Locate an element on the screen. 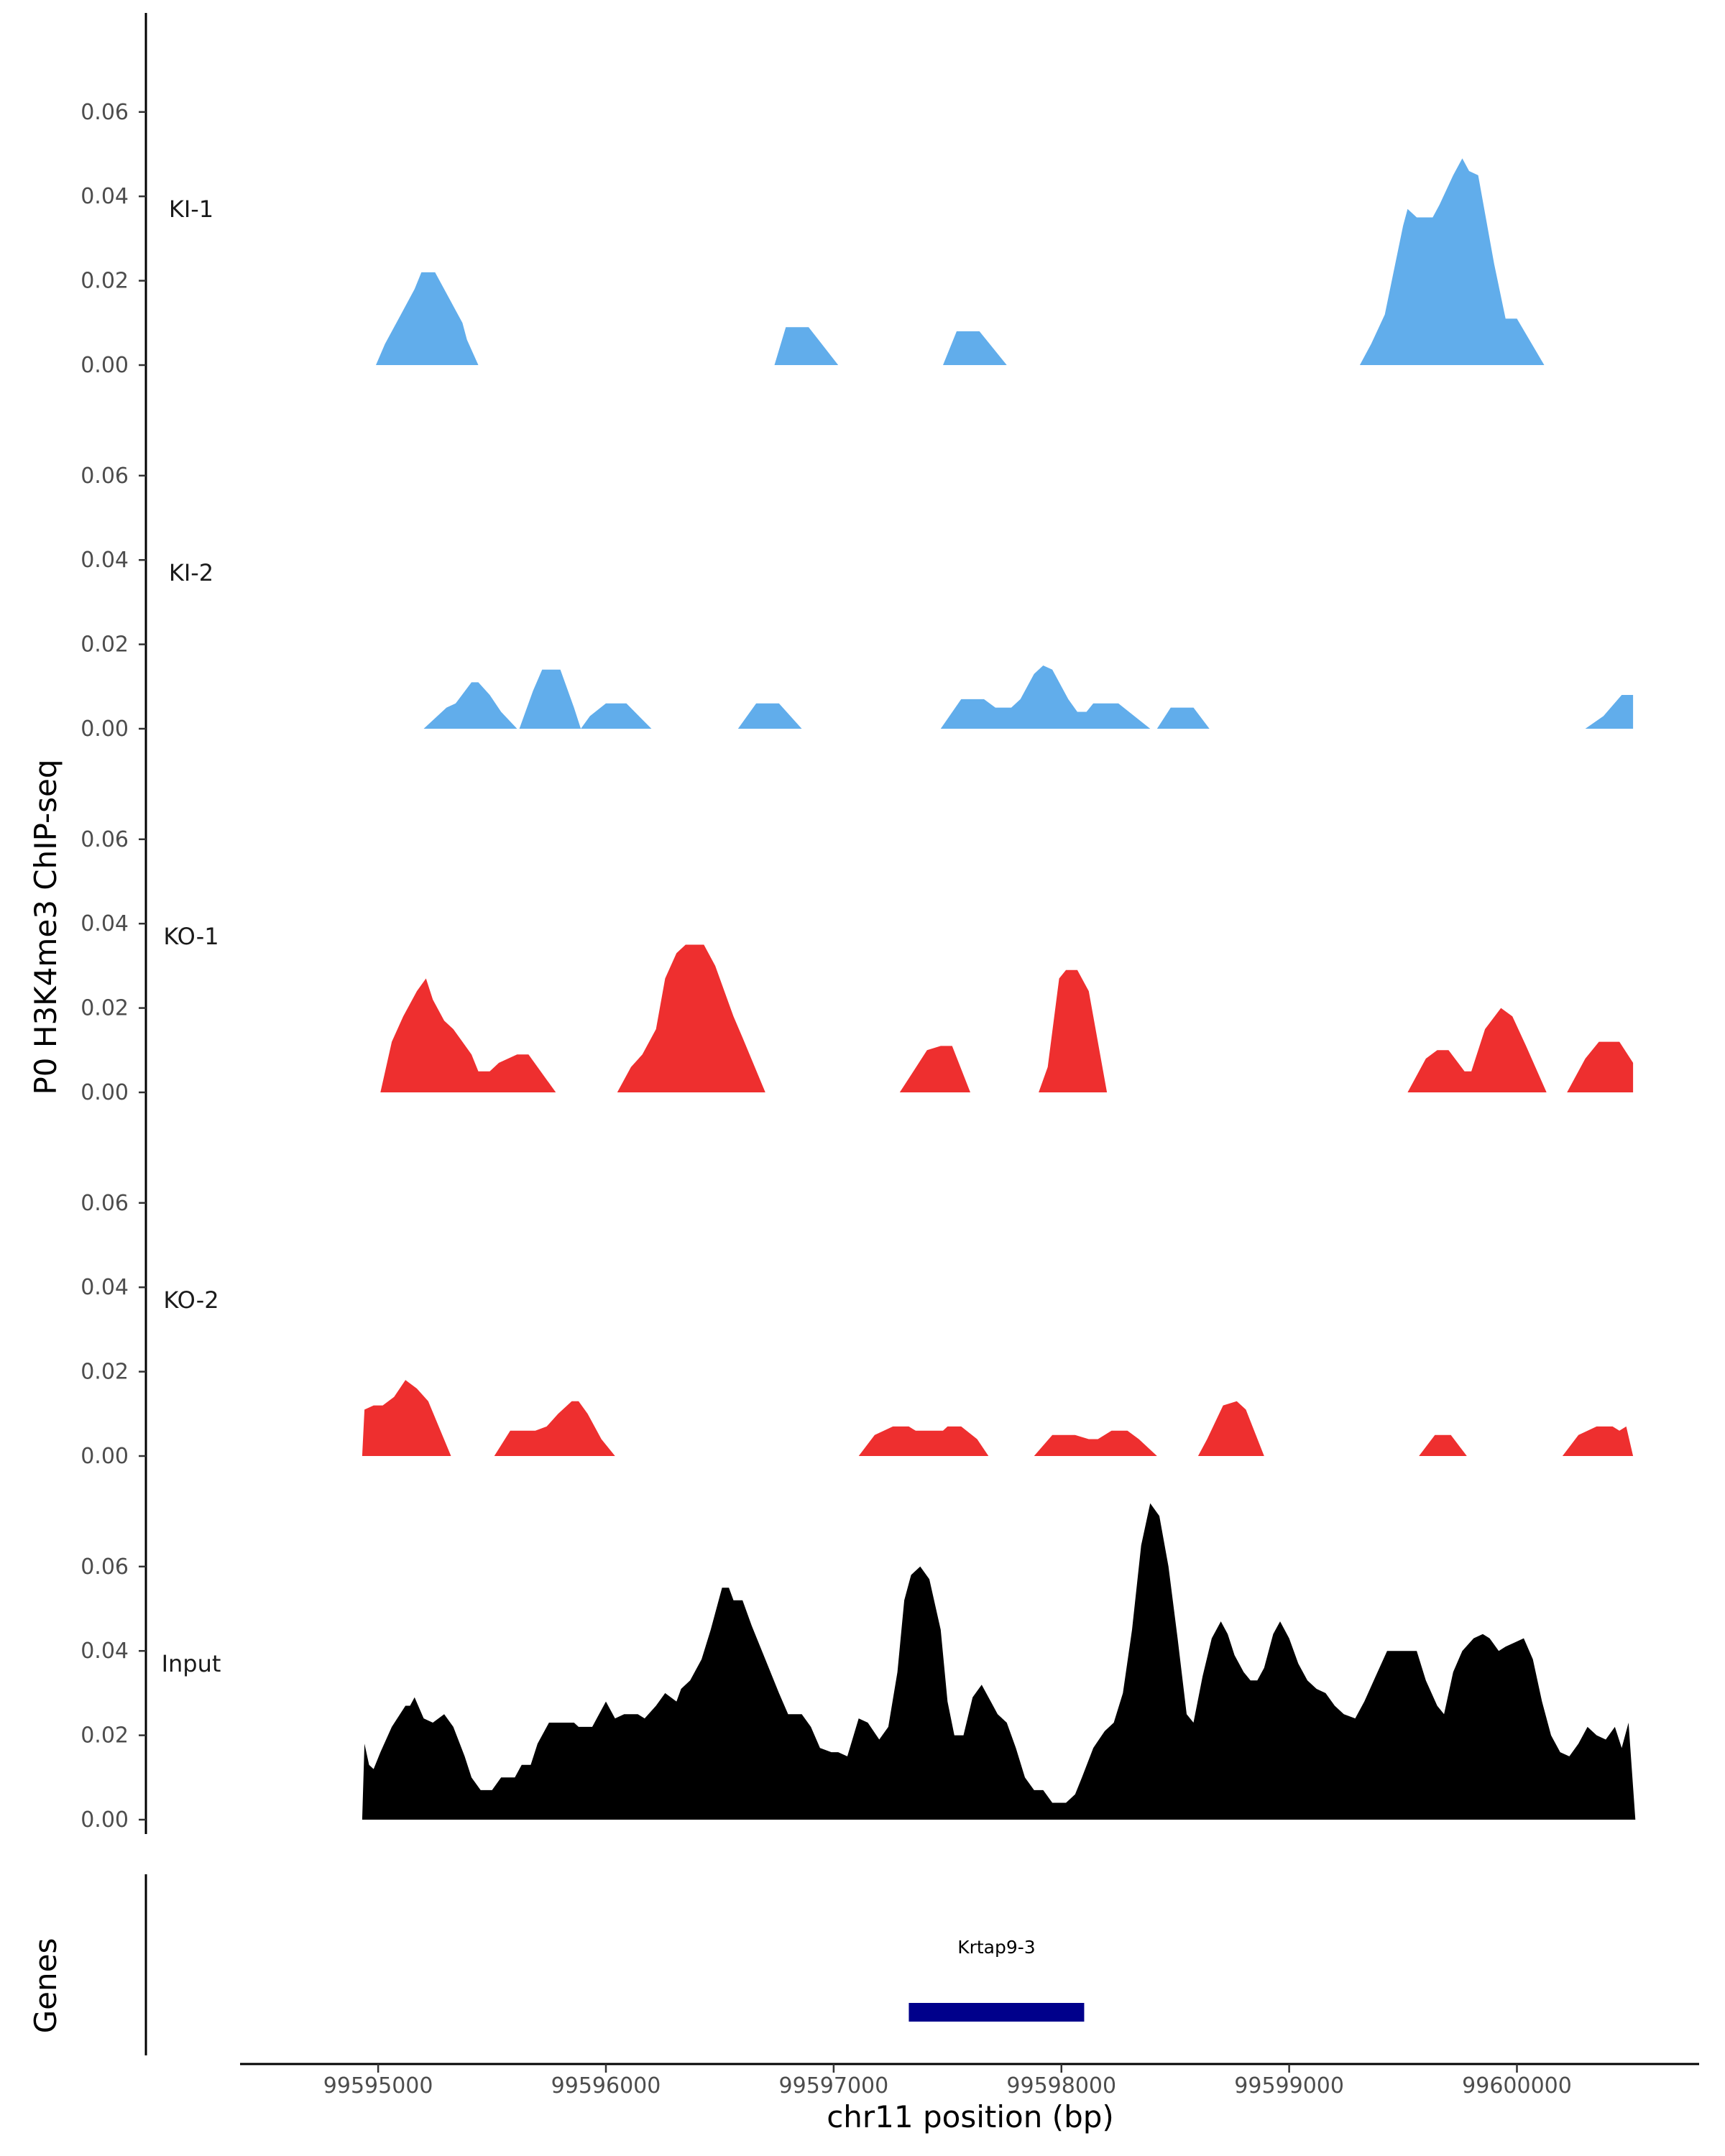 The width and height of the screenshot is (1725, 2156). gene-label: Krtap9-3 is located at coordinates (996, 1947).